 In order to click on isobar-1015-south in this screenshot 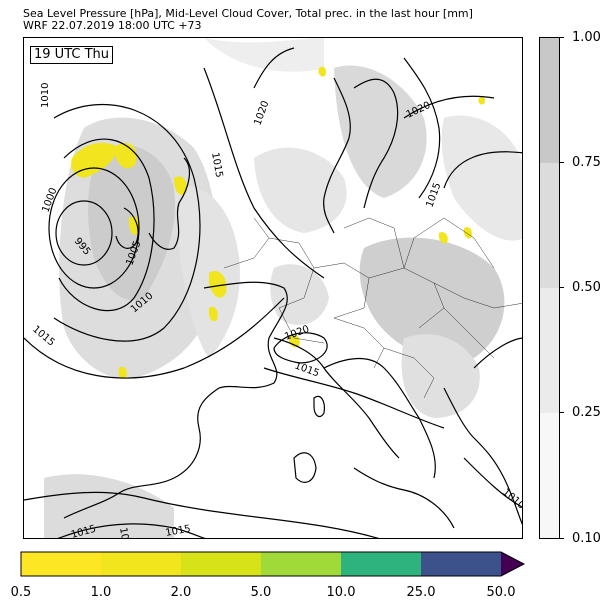, I will do `click(354, 398)`.